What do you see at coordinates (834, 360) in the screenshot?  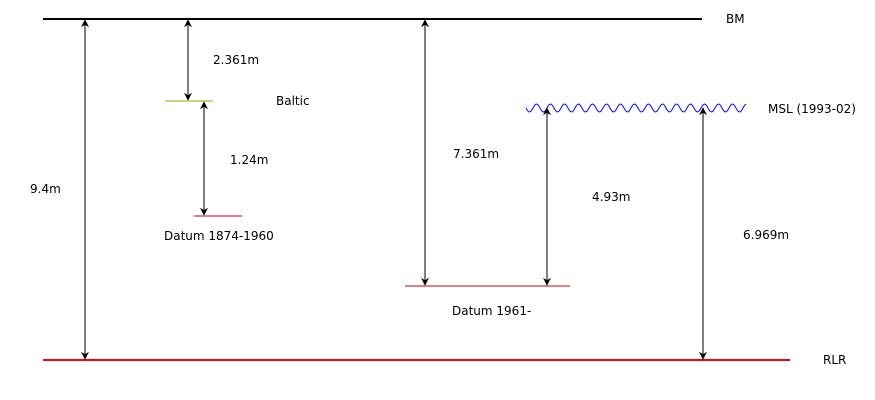 I see `label-rlr: RLR` at bounding box center [834, 360].